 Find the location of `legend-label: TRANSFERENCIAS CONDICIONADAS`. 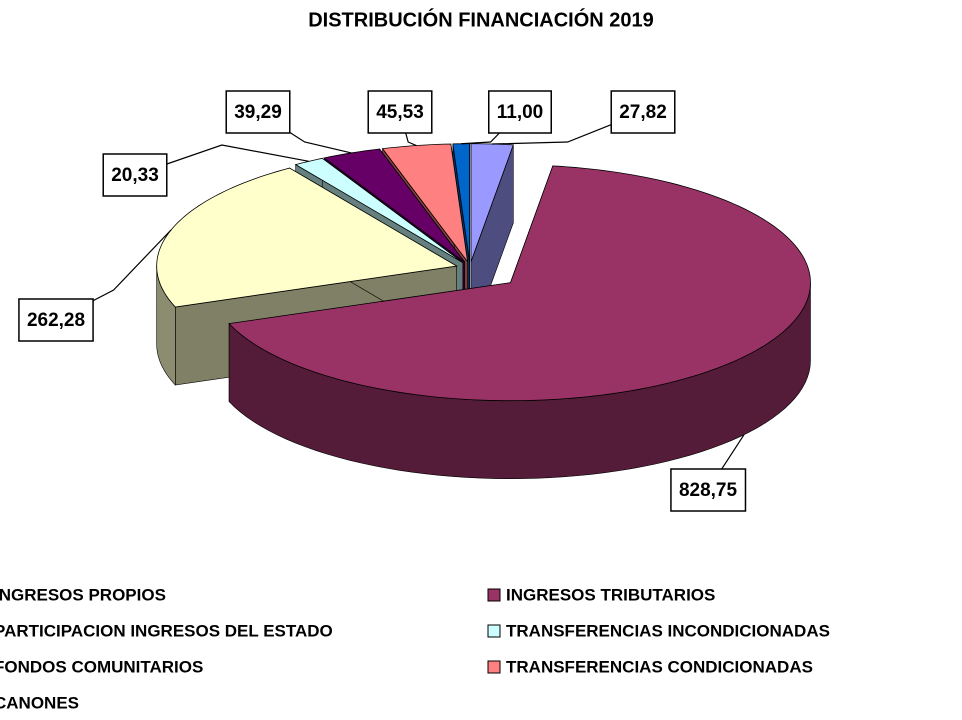

legend-label: TRANSFERENCIAS CONDICIONADAS is located at coordinates (659, 666).